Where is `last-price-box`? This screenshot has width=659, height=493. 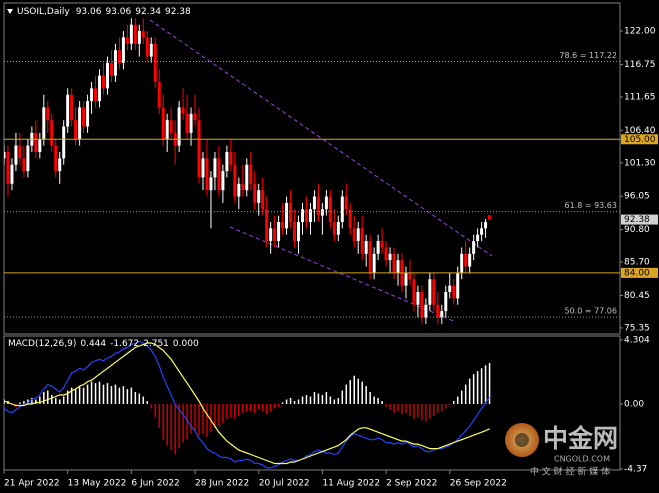
last-price-box is located at coordinates (639, 219).